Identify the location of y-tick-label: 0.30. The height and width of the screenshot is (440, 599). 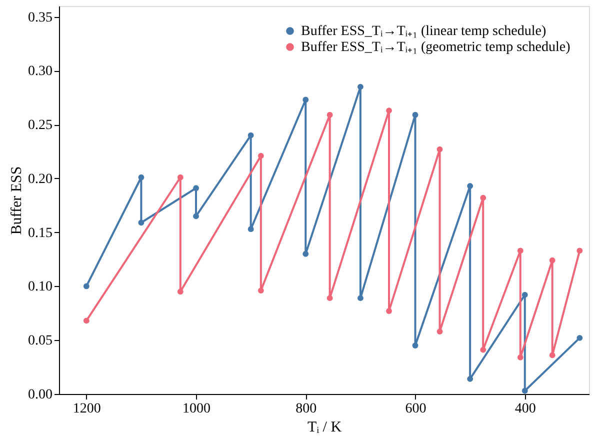
(40, 72).